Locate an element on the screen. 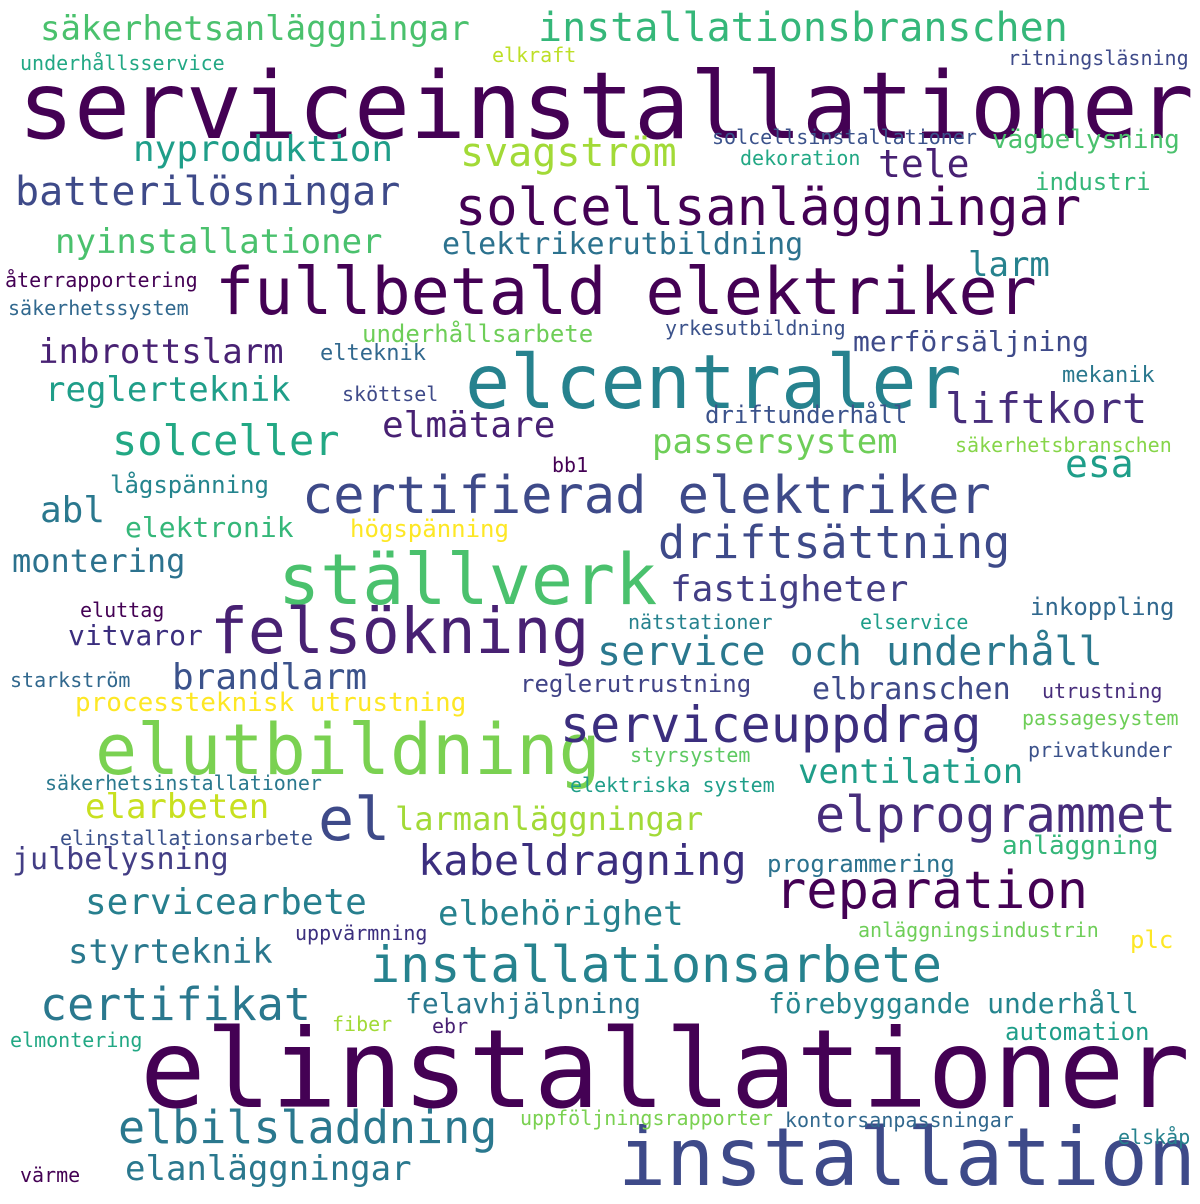 The width and height of the screenshot is (1200, 1204). word-elektriska-system: elektriska system is located at coordinates (672, 785).